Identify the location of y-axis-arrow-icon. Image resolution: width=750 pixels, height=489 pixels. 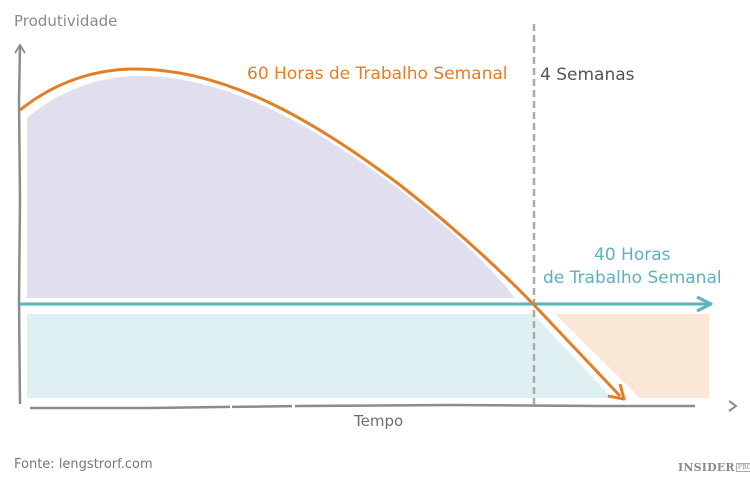
(20, 48).